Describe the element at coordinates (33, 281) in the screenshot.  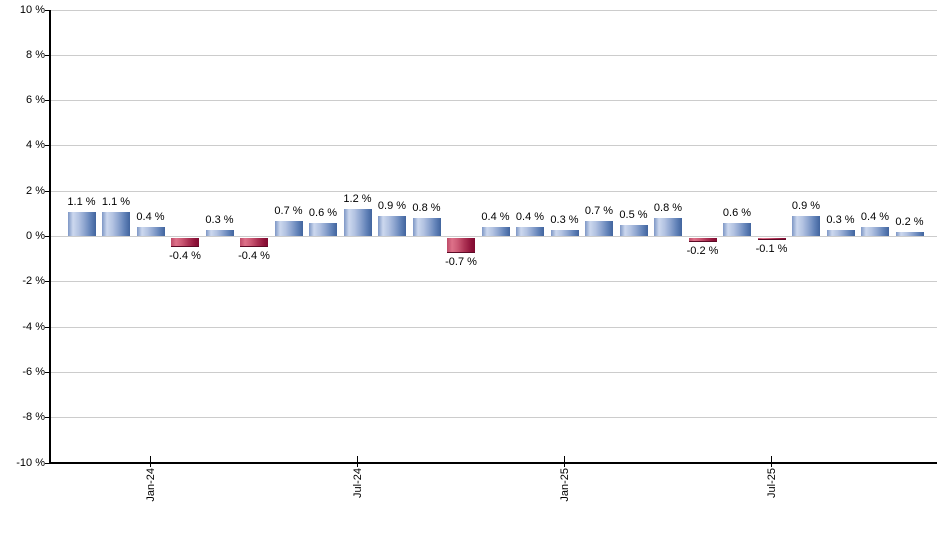
I see `y-tick-label: -2 %` at that location.